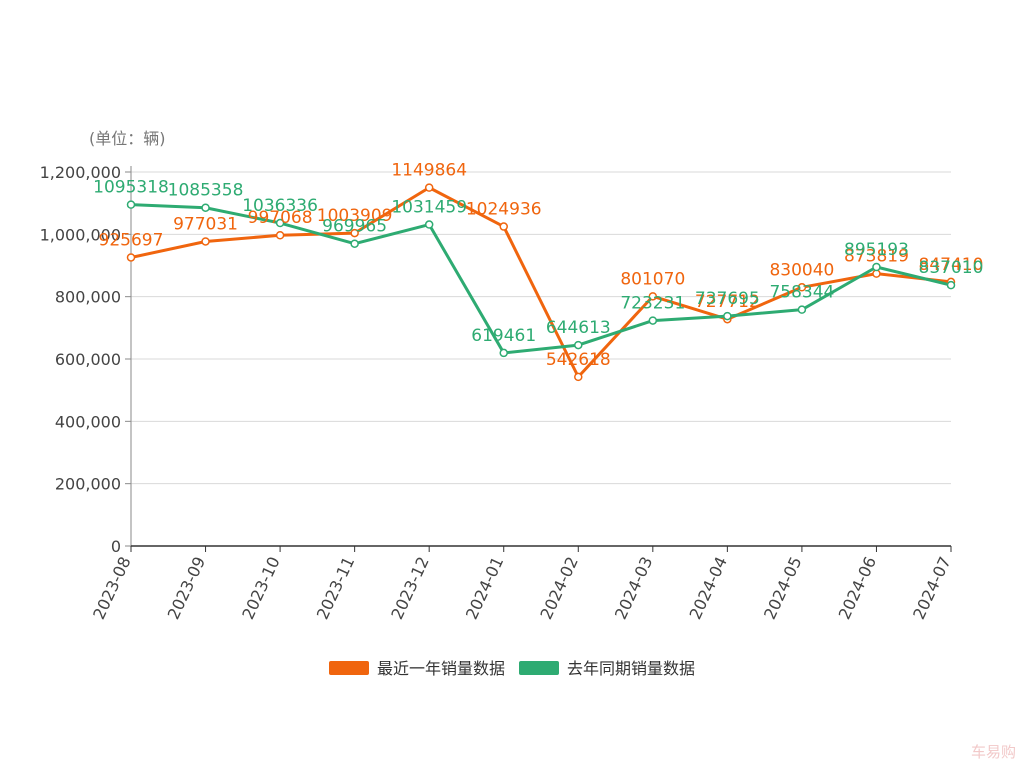 The height and width of the screenshot is (772, 1024). What do you see at coordinates (88, 421) in the screenshot?
I see `y-tick-label: 400,000` at bounding box center [88, 421].